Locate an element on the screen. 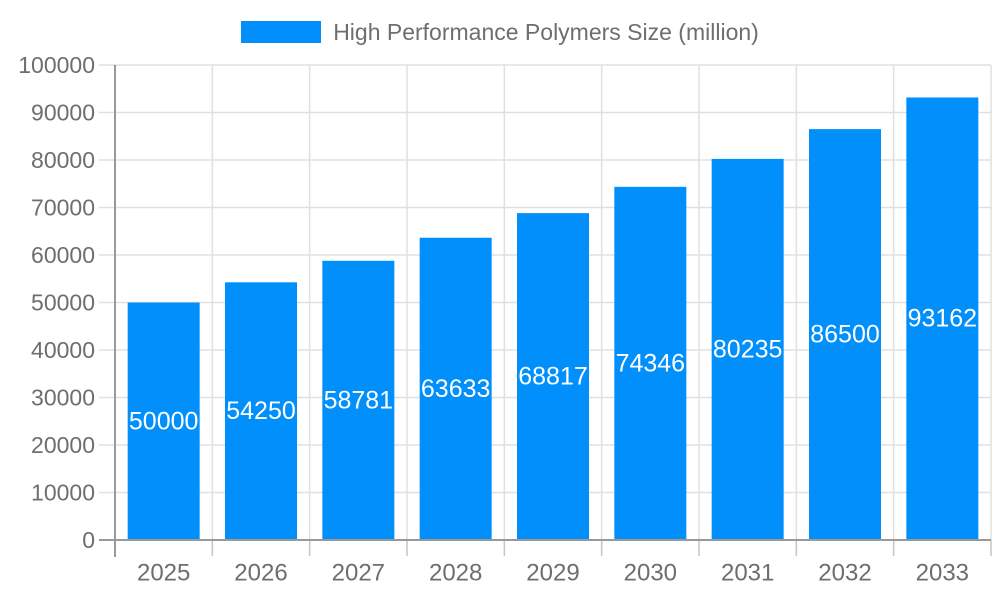 This screenshot has height=600, width=1000. bar-value-label: 86500 is located at coordinates (845, 335).